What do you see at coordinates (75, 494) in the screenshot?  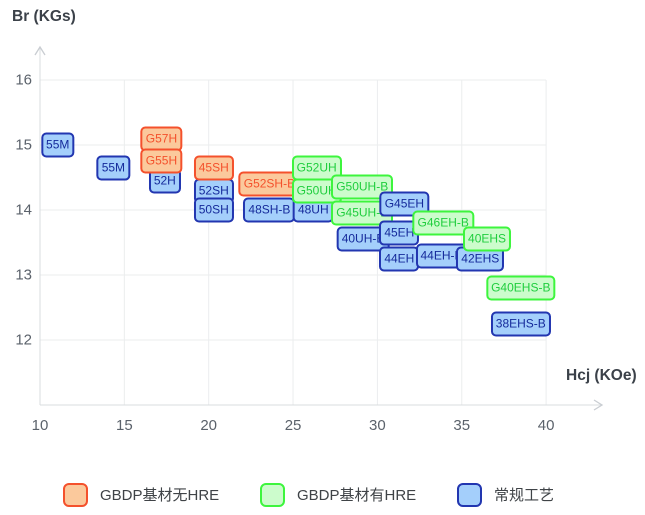 I see `legend-swatch-orange` at bounding box center [75, 494].